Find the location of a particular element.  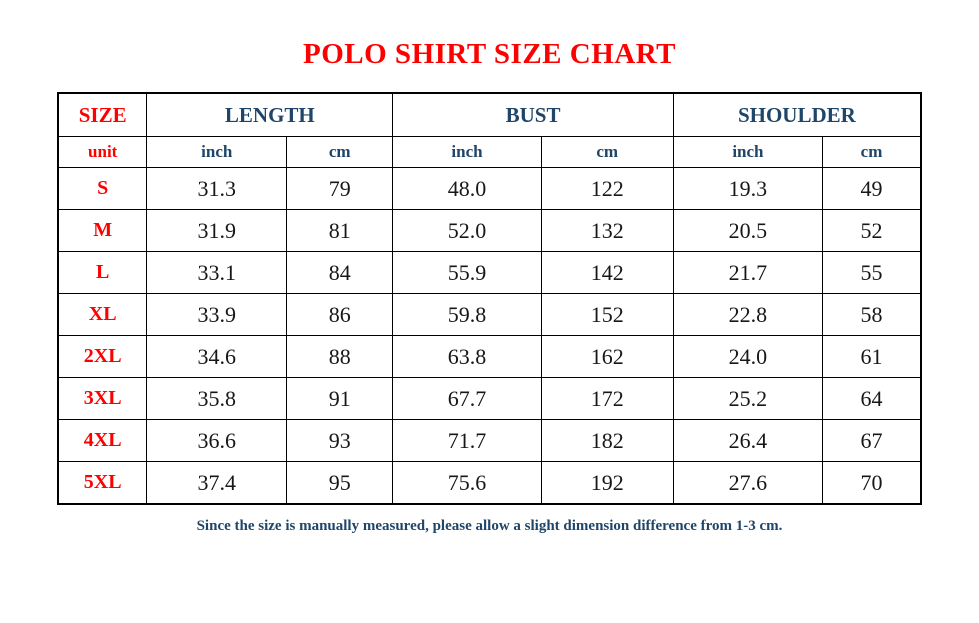

table-row: 5XL 37.4 95 75.6 192 27.6 70 is located at coordinates (489, 483).